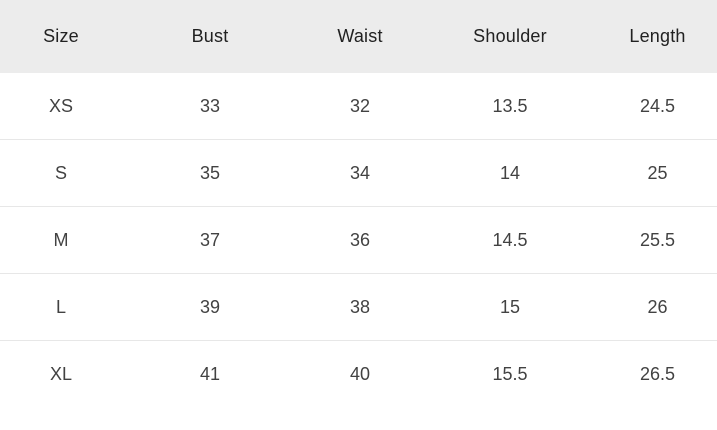  Describe the element at coordinates (510, 106) in the screenshot. I see `cell-shoulder: 13.5` at that location.